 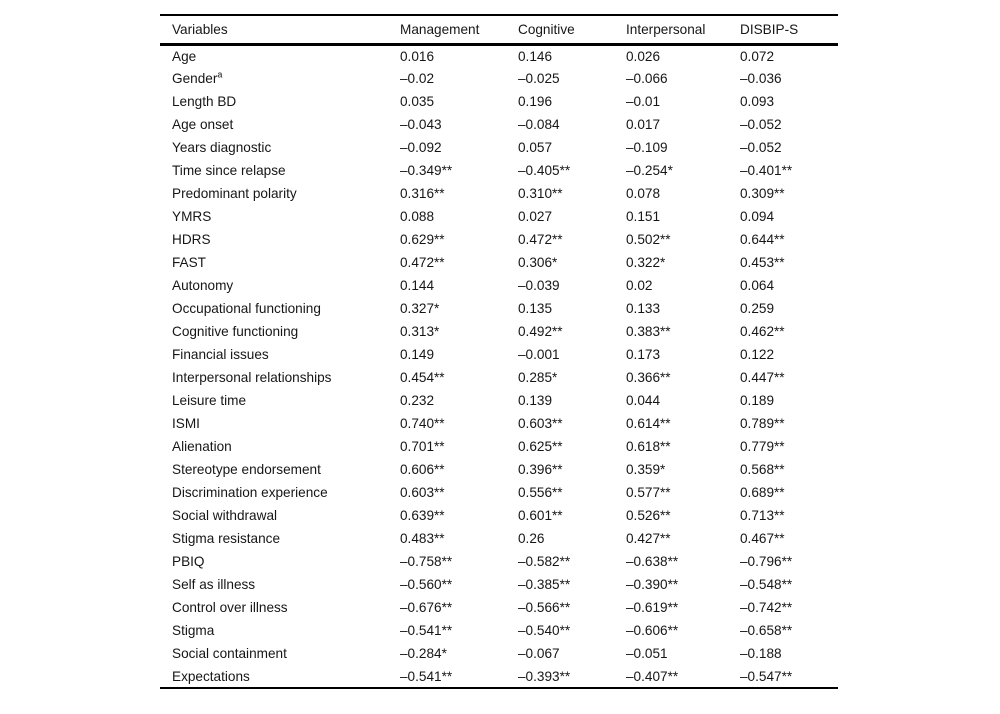 I want to click on variable-cell: Social withdrawal, so click(x=225, y=515).